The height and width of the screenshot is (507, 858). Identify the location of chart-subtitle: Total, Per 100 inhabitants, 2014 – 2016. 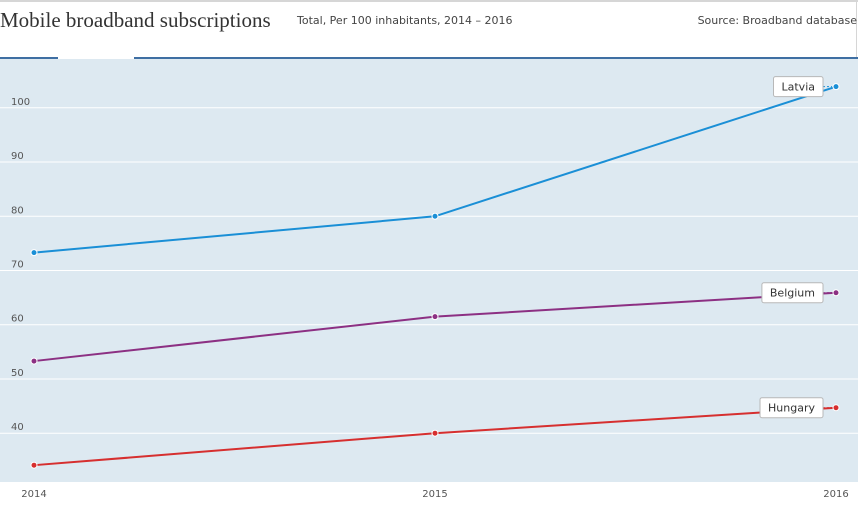
(405, 20).